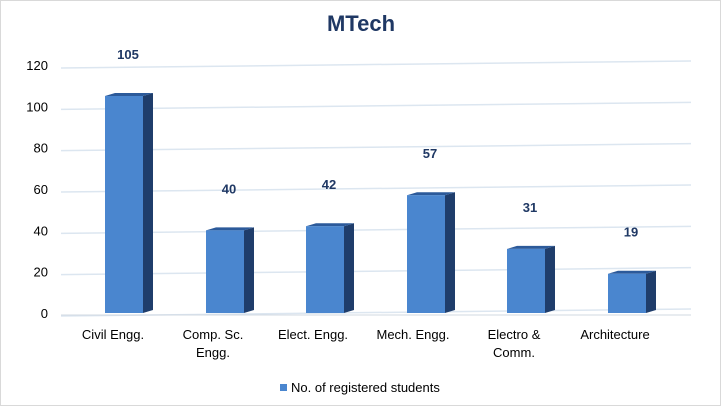 This screenshot has height=410, width=721. Describe the element at coordinates (41, 148) in the screenshot. I see `y-tick-label: 80` at that location.